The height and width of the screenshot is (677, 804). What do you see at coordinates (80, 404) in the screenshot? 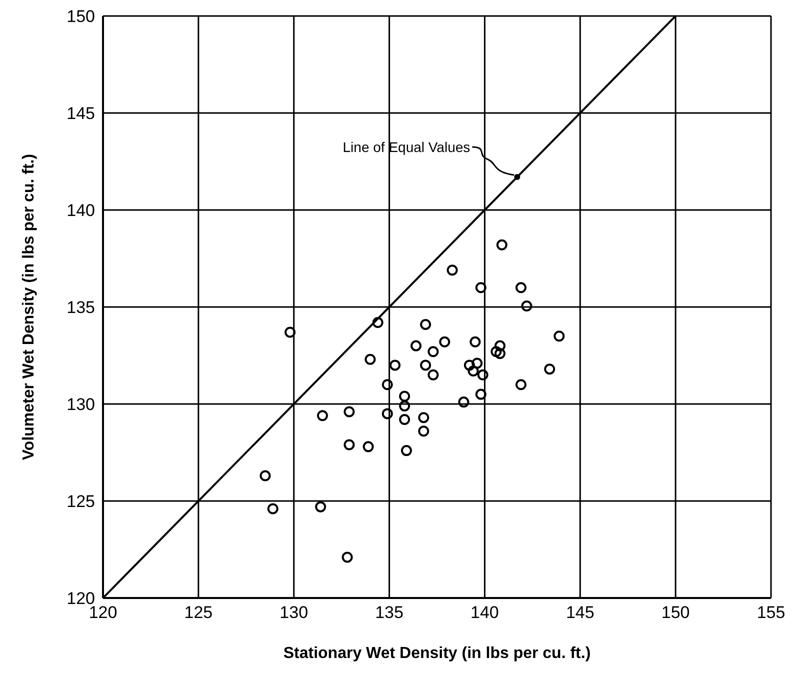
I see `y-tick-label: 130` at bounding box center [80, 404].